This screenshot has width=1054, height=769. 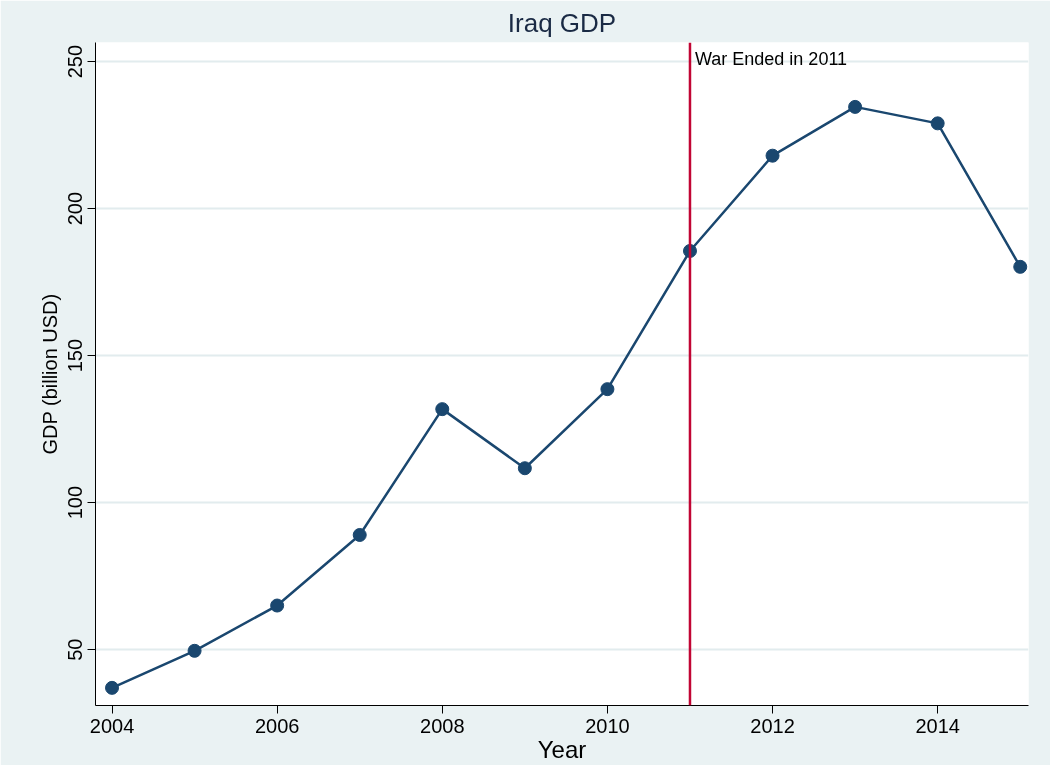 What do you see at coordinates (442, 725) in the screenshot?
I see `x-tick-label: 2008` at bounding box center [442, 725].